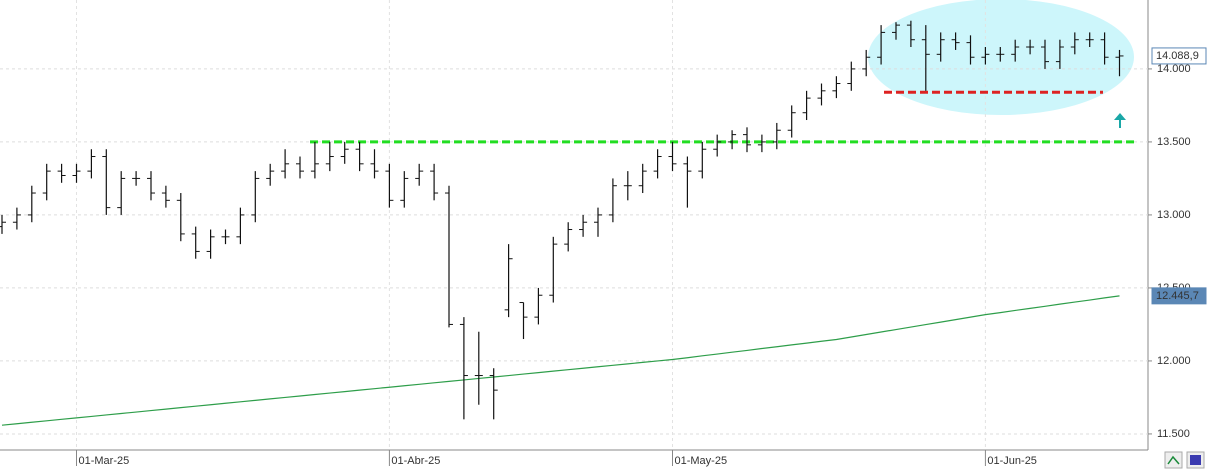  What do you see at coordinates (1174, 142) in the screenshot?
I see `y-tick-label: 13.500` at bounding box center [1174, 142].